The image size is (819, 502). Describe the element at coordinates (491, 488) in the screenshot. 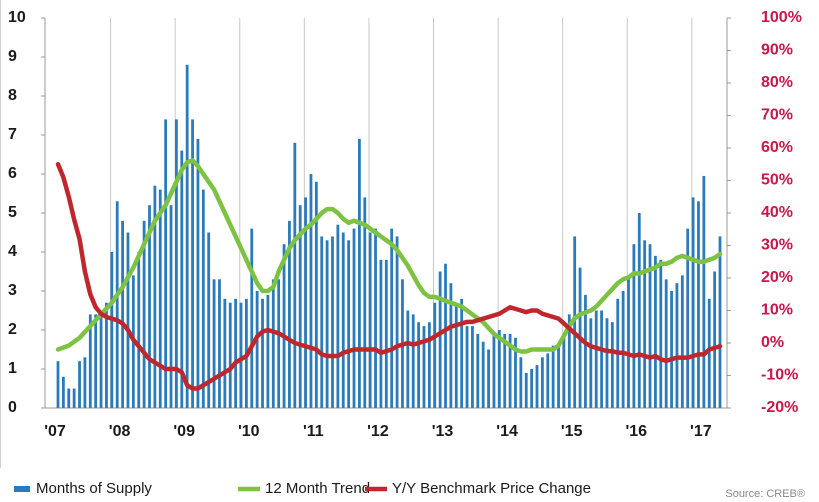

I see `legend-label: Y/Y Benchmark Price Change` at that location.